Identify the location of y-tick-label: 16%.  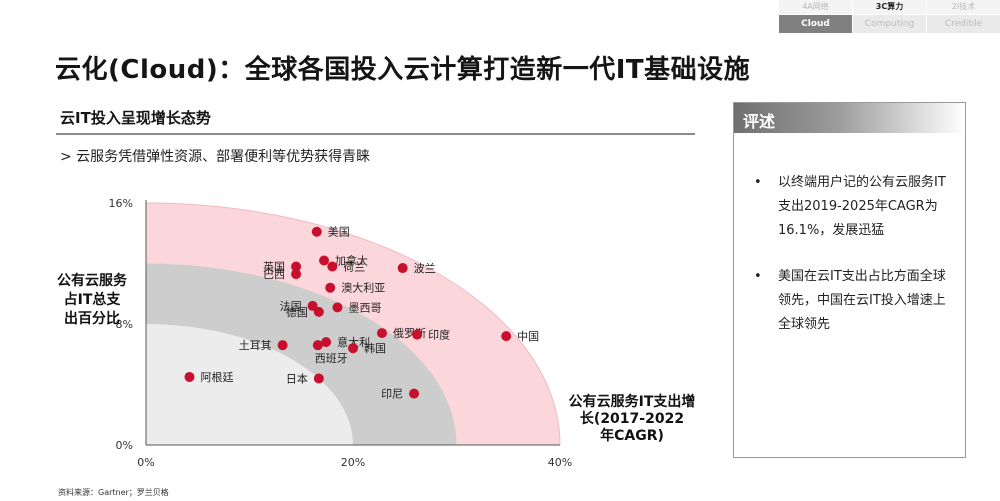
(121, 203).